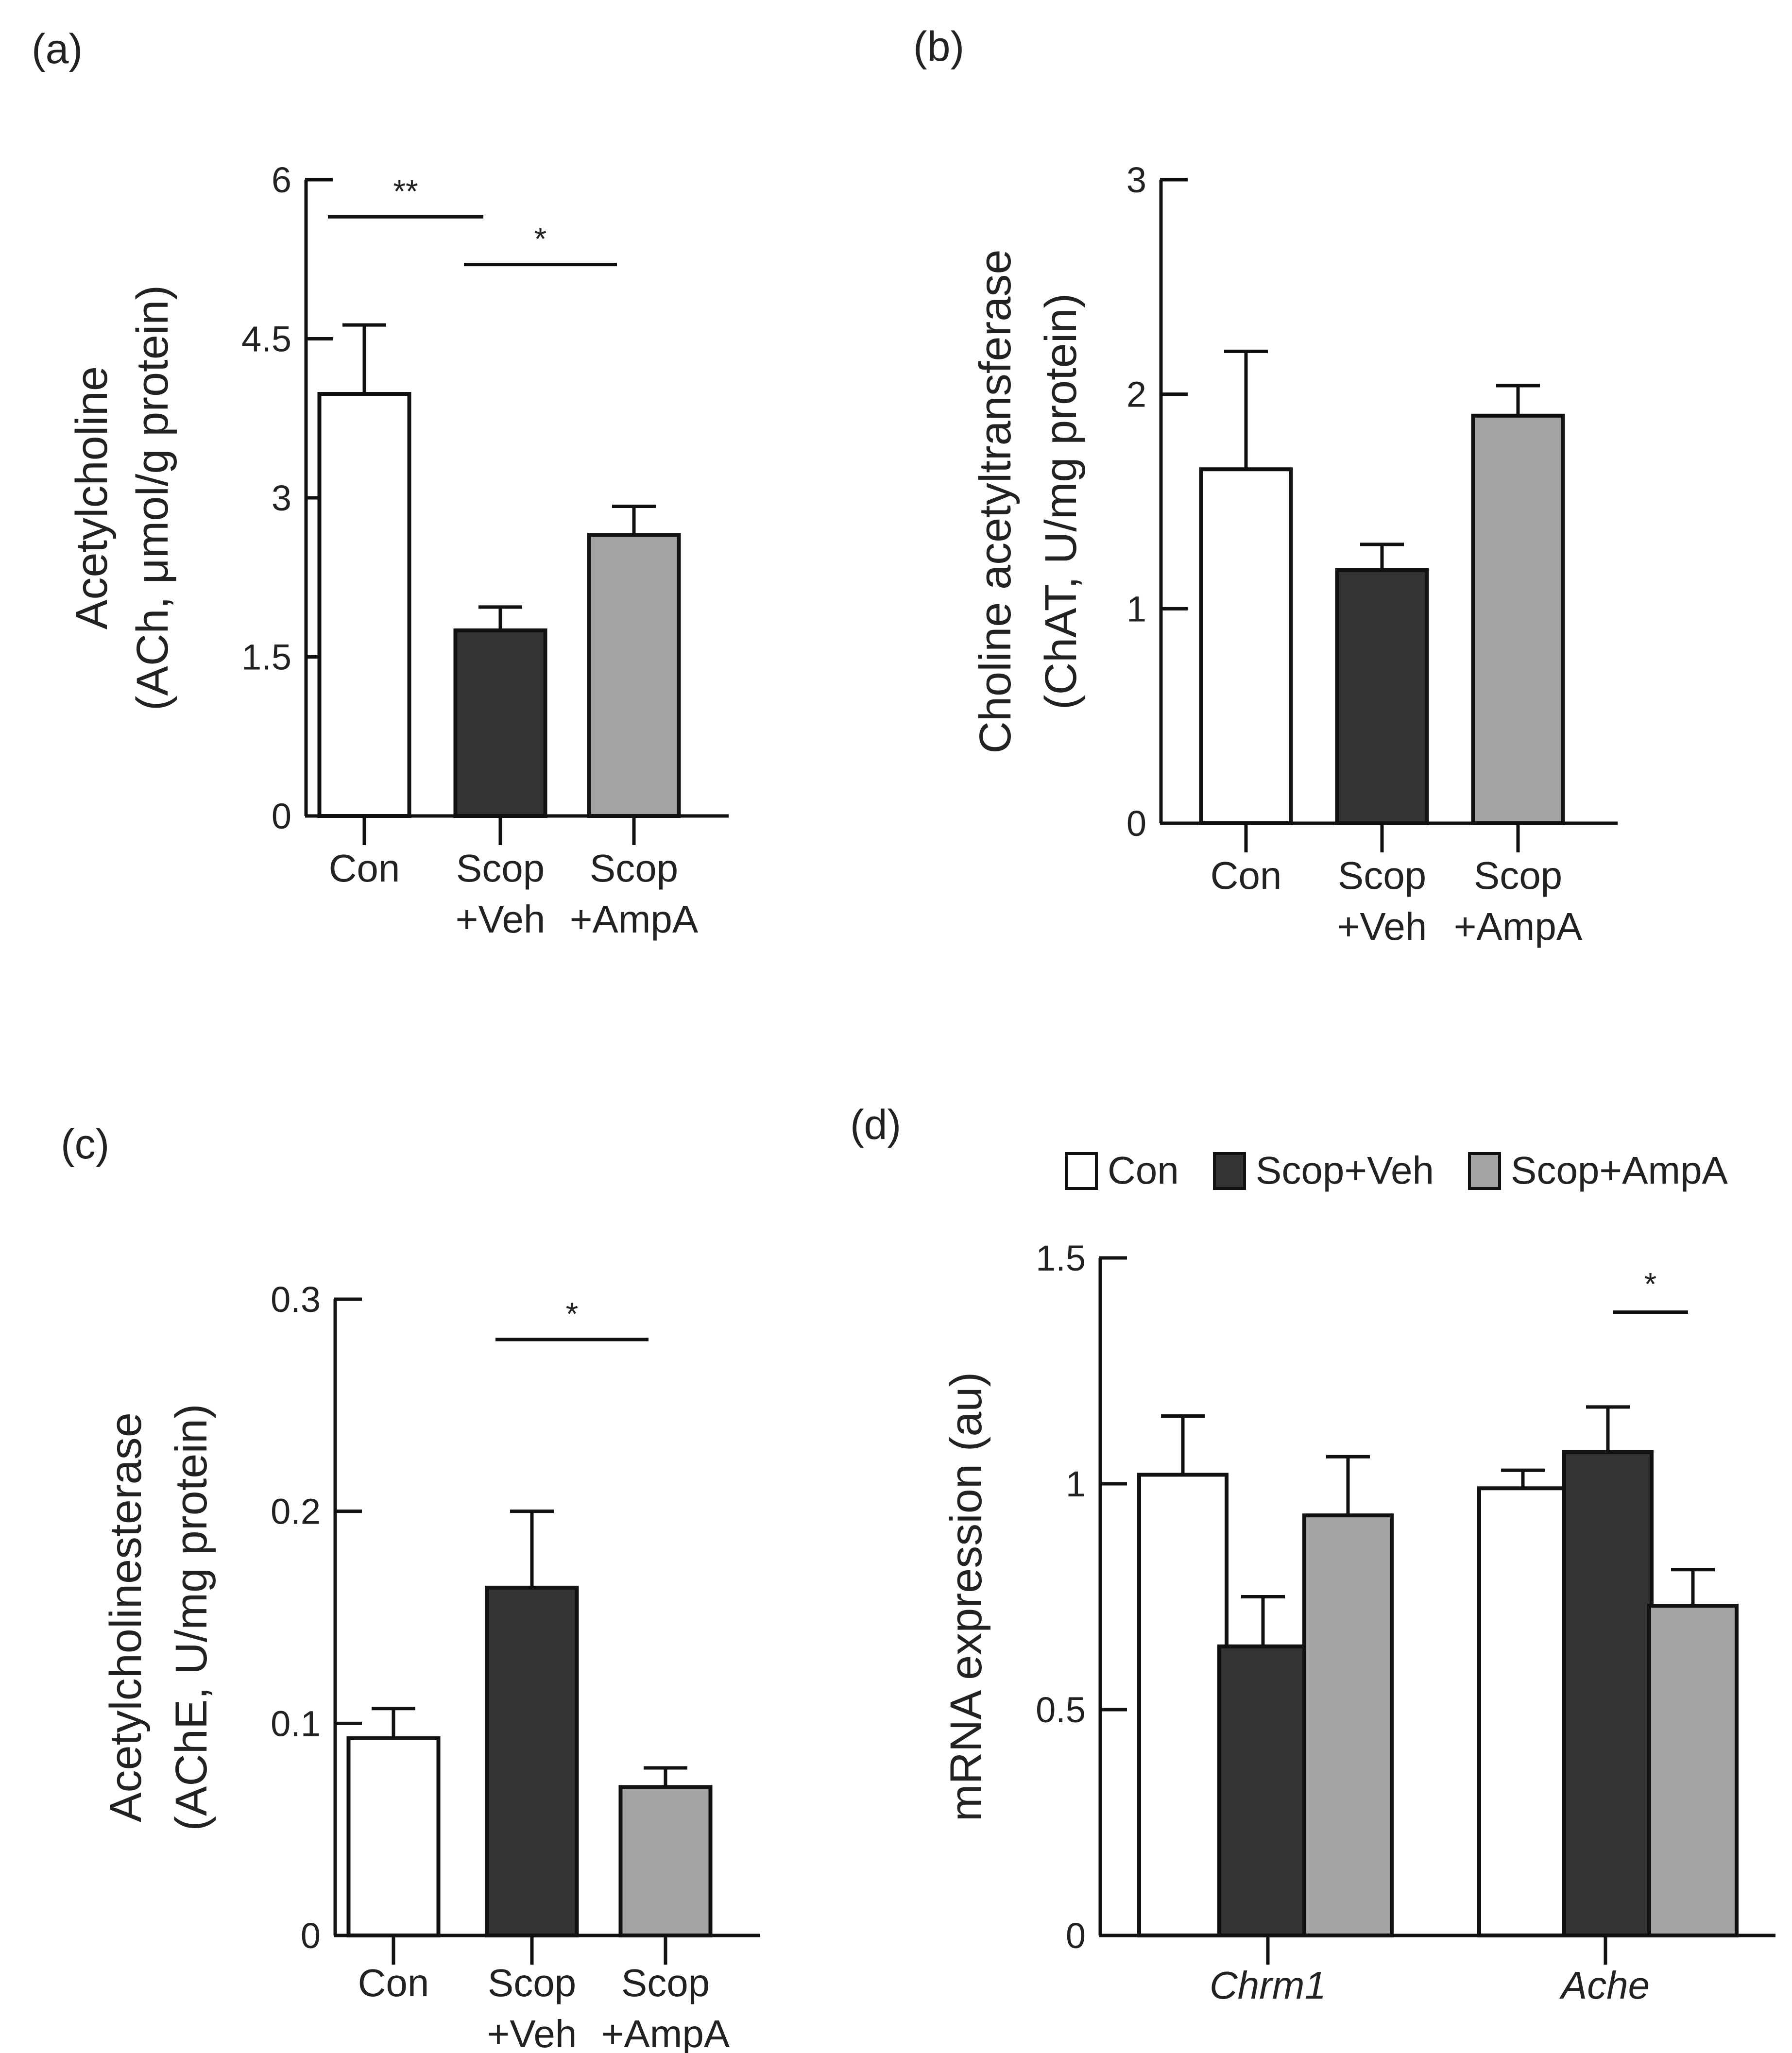  I want to click on panel-label: (d), so click(875, 1125).